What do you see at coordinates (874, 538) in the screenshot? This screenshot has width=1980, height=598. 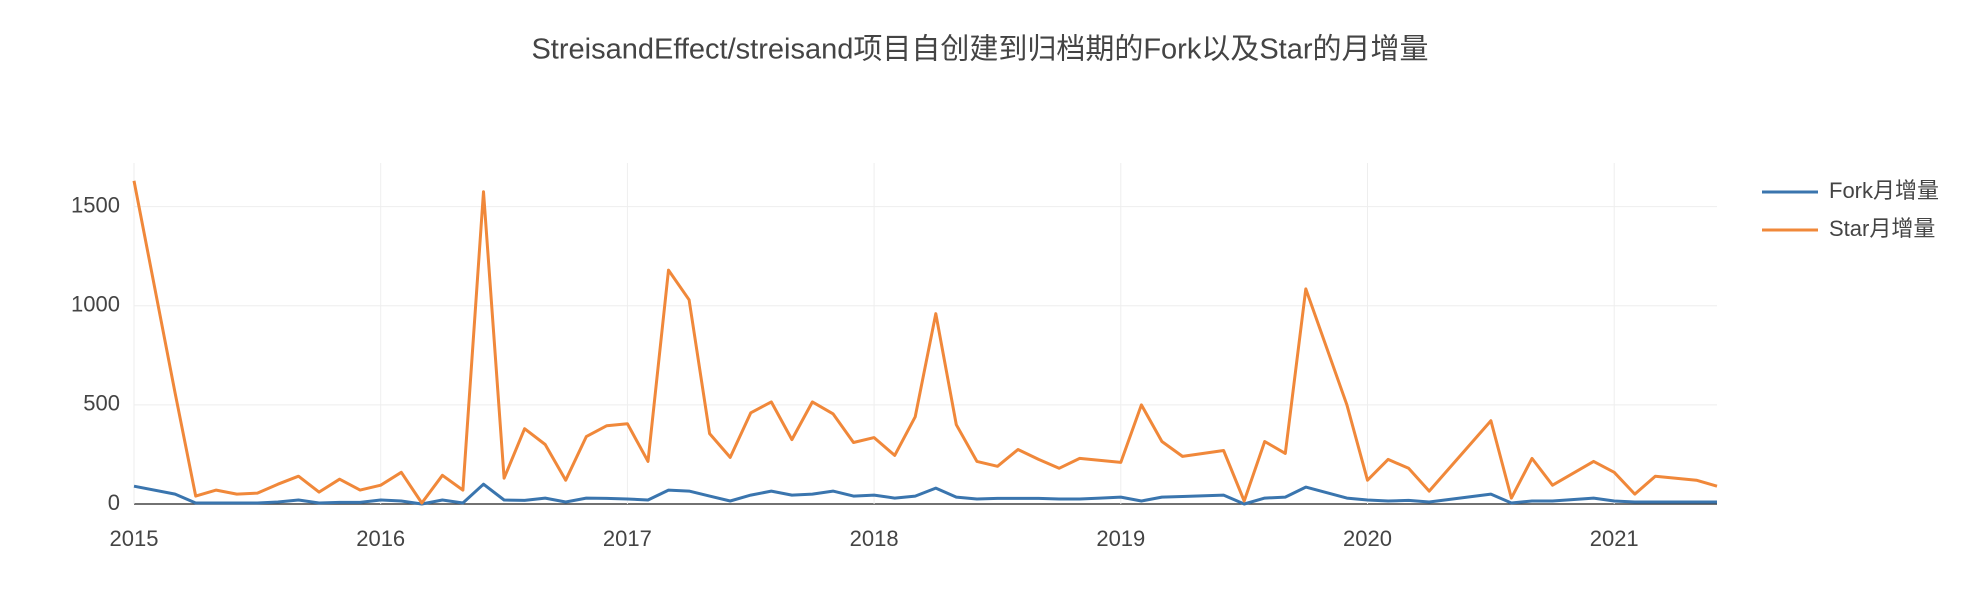 I see `x-tick-label: 2018` at bounding box center [874, 538].